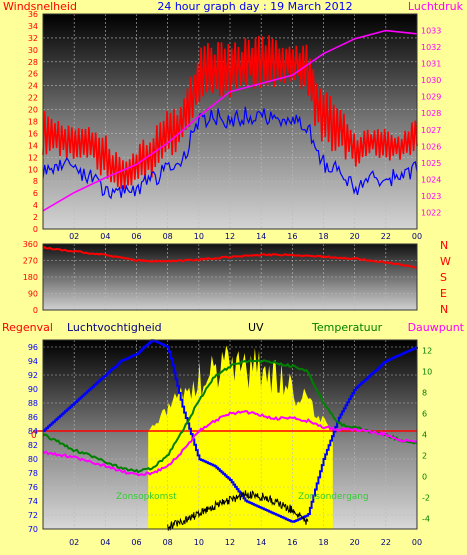 The height and width of the screenshot is (555, 467). I want to click on direction-y-tick-label: 90, so click(33, 294).